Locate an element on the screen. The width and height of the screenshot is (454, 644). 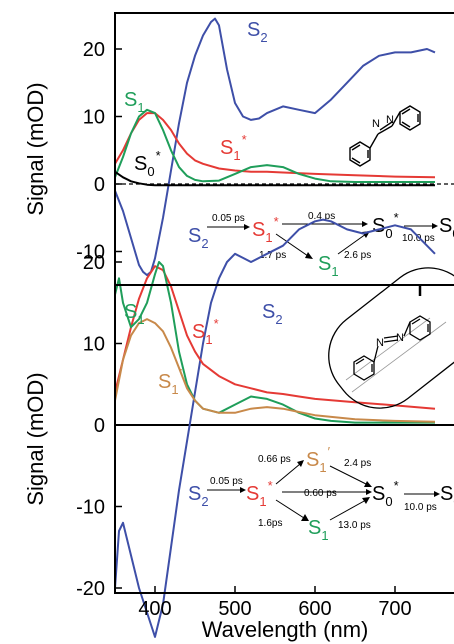
bottom-y-tick-label: -20 is located at coordinates (90, 589).